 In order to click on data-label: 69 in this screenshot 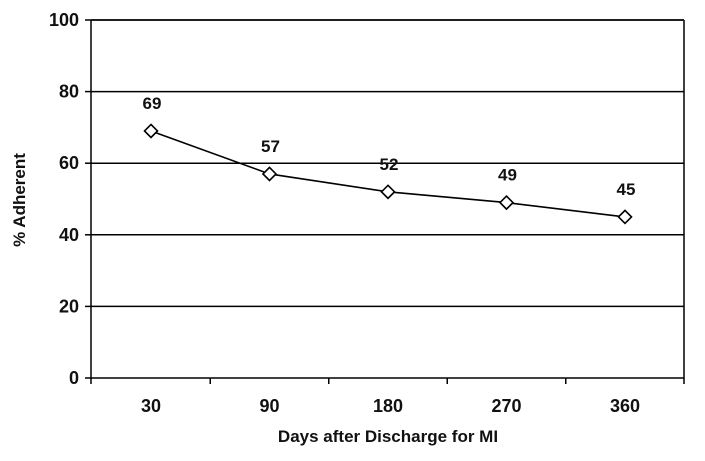, I will do `click(152, 103)`.